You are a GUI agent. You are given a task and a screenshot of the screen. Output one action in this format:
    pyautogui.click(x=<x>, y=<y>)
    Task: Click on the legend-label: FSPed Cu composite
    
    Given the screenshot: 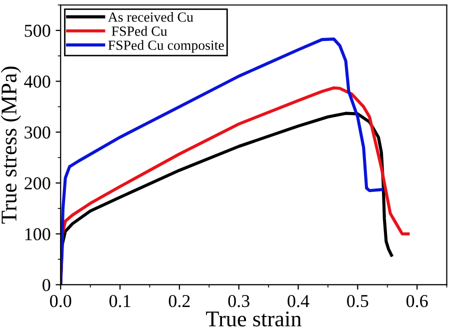 What is the action you would take?
    pyautogui.click(x=166, y=46)
    